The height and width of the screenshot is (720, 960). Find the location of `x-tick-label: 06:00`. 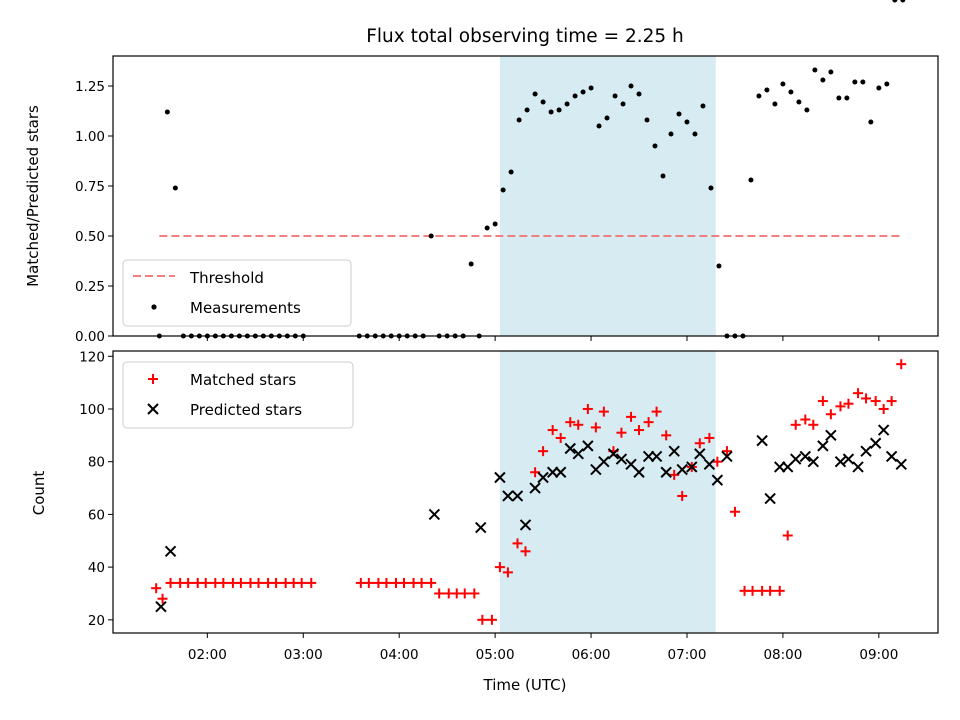

x-tick-label: 06:00 is located at coordinates (591, 655).